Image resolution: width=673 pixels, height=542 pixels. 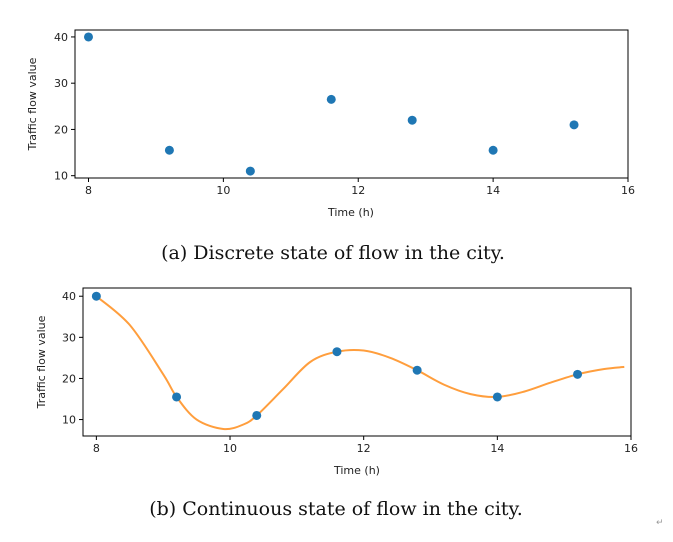 I want to click on y-ticks-a: 10 20 30 40, so click(x=64, y=107).